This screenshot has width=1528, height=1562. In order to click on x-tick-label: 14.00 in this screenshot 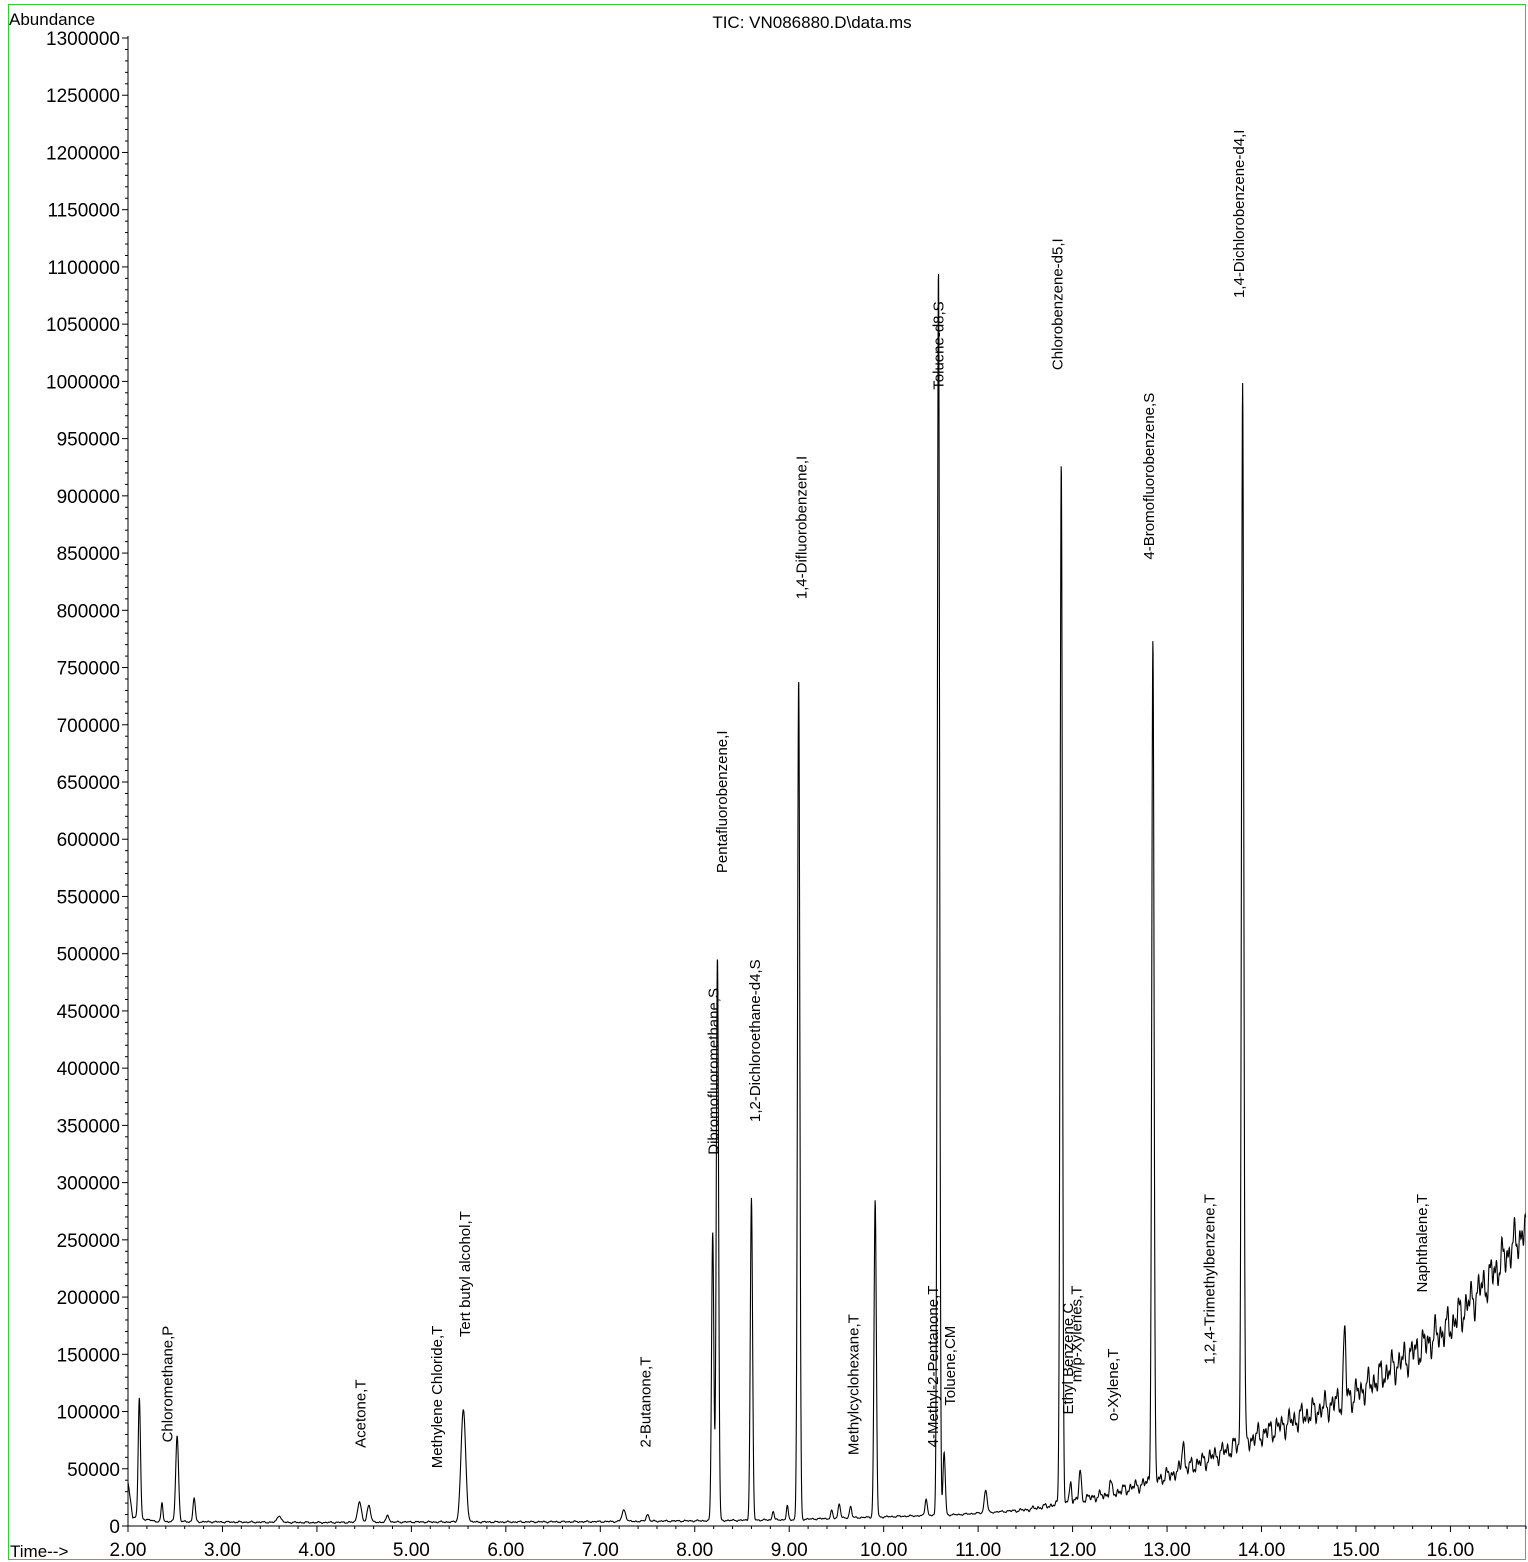, I will do `click(1262, 1550)`.